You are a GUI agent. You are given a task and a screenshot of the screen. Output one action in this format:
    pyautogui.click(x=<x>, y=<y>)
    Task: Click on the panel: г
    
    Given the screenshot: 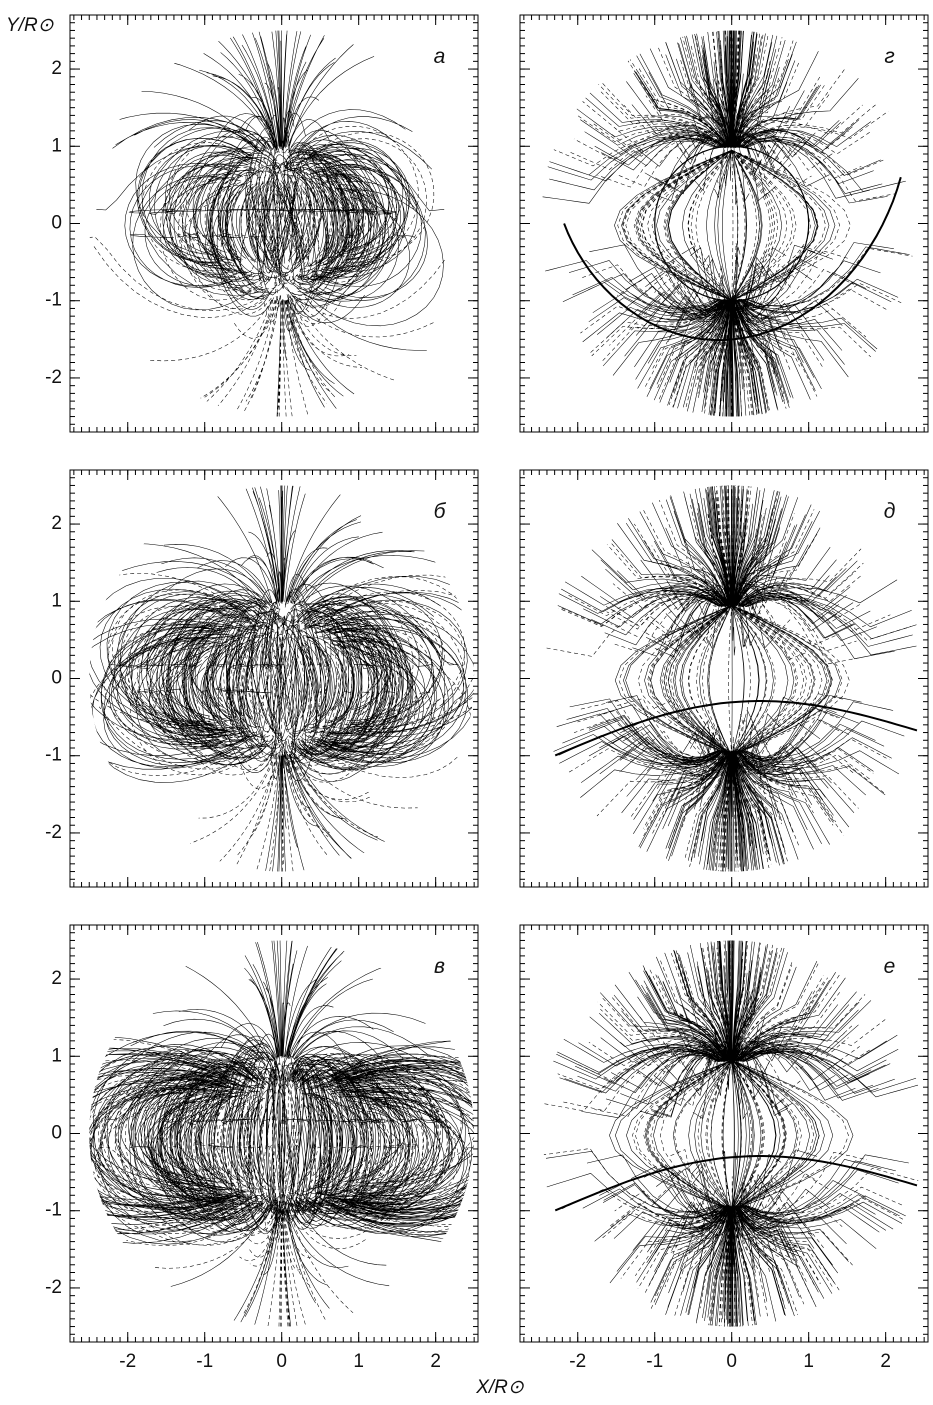 What is the action you would take?
    pyautogui.click(x=724, y=223)
    